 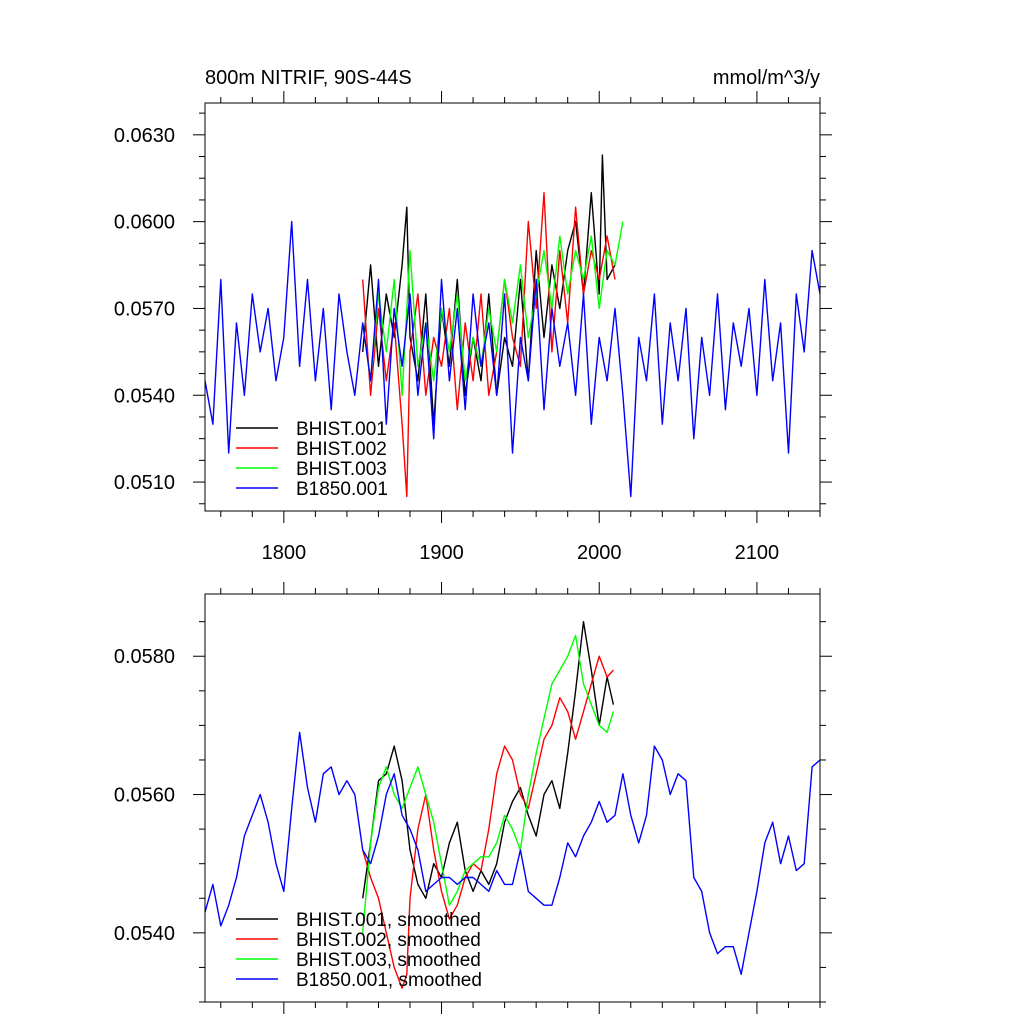 What do you see at coordinates (766, 78) in the screenshot?
I see `chart-units: mmol/m^3/y` at bounding box center [766, 78].